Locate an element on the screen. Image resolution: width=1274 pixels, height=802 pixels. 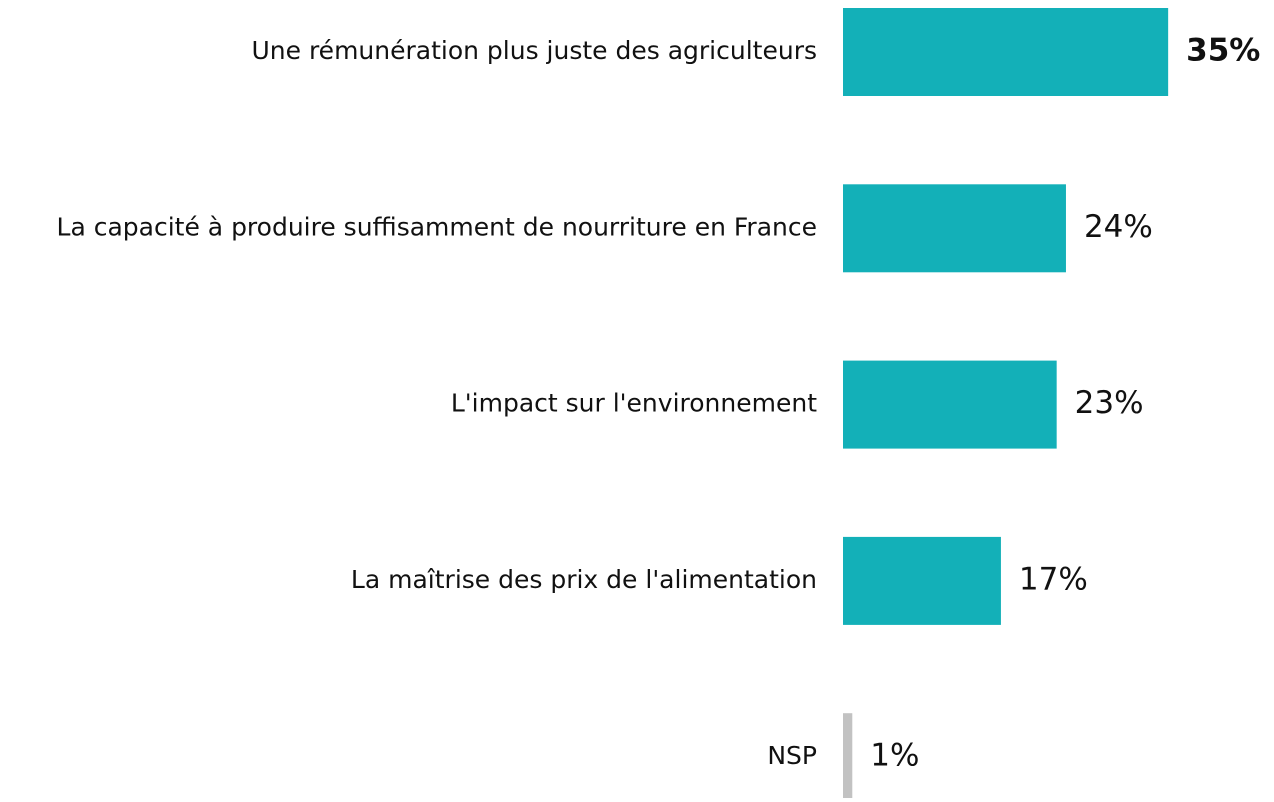
value-label: 24% is located at coordinates (1118, 227).